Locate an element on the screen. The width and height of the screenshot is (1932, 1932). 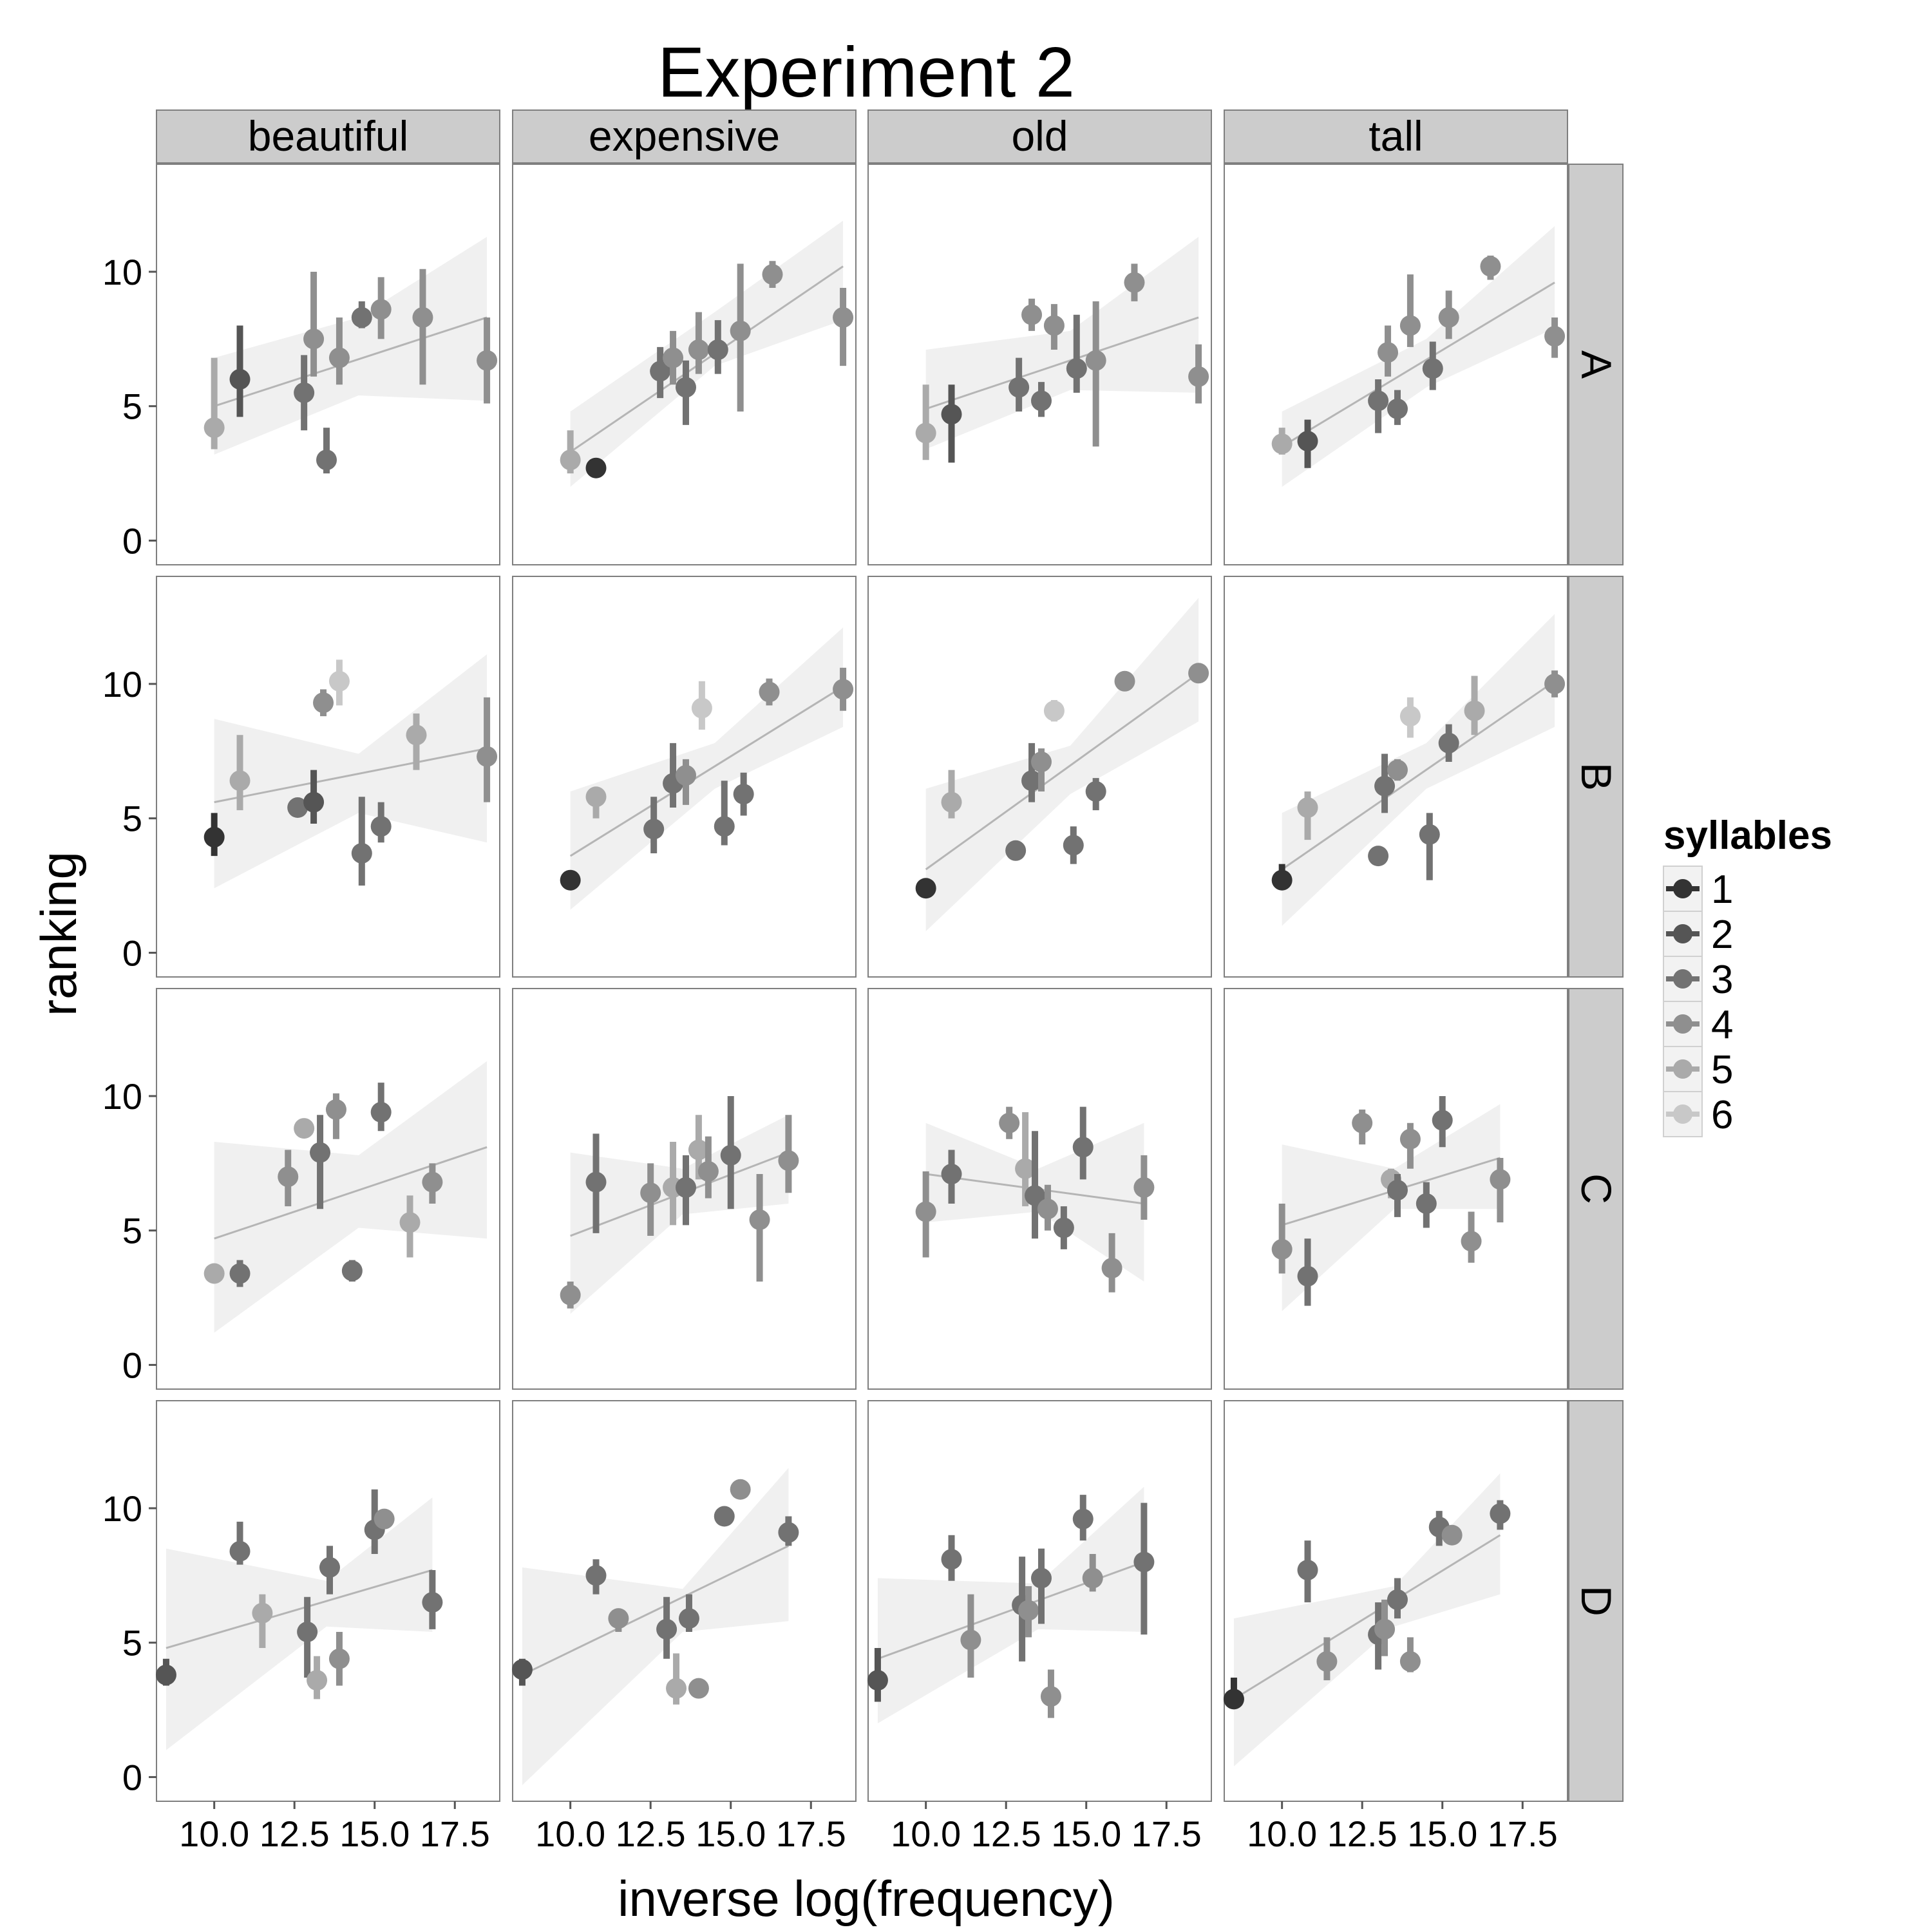
x-tick-label: 17.5 is located at coordinates (455, 1834).